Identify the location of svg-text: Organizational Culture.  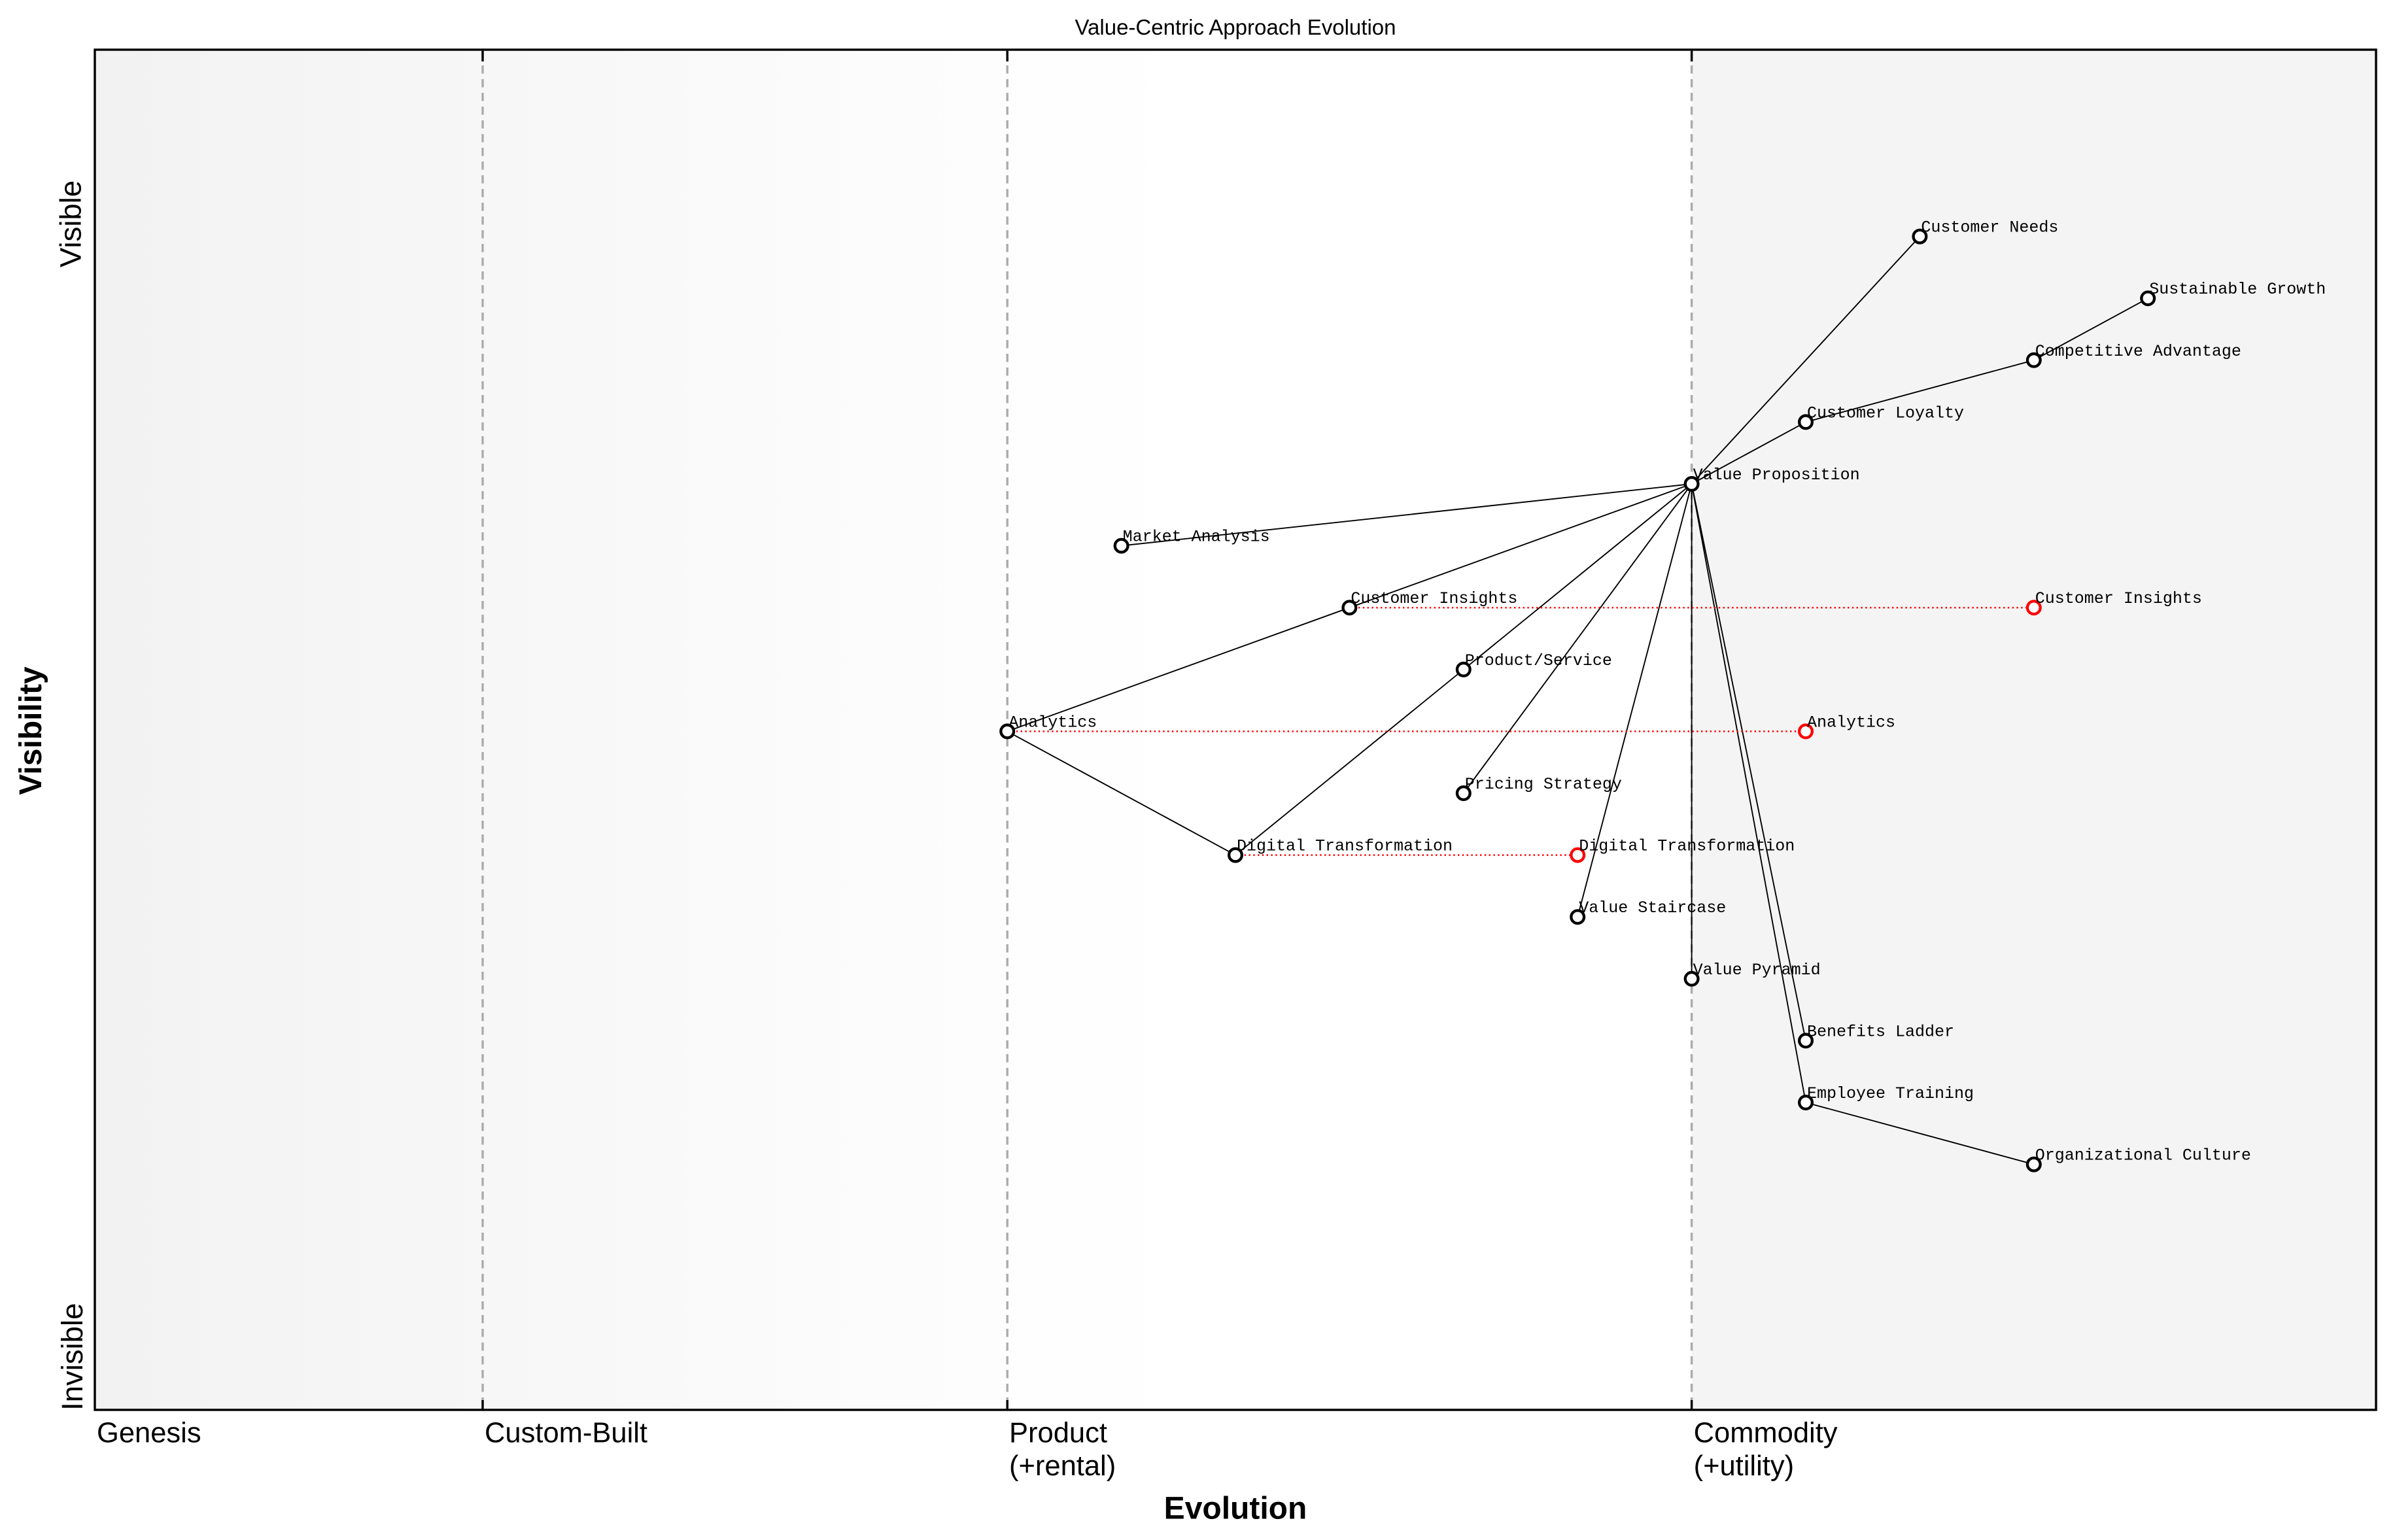
(2143, 1155).